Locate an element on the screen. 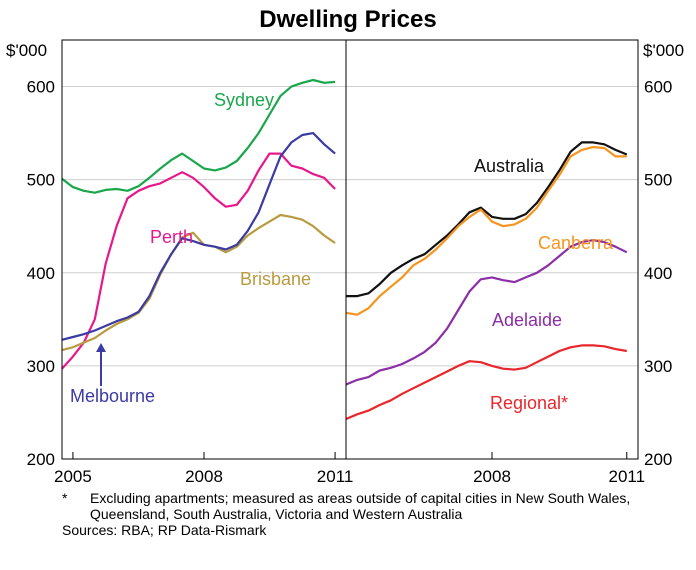 The image size is (696, 570). y-tick-right-600: 600 is located at coordinates (658, 87).